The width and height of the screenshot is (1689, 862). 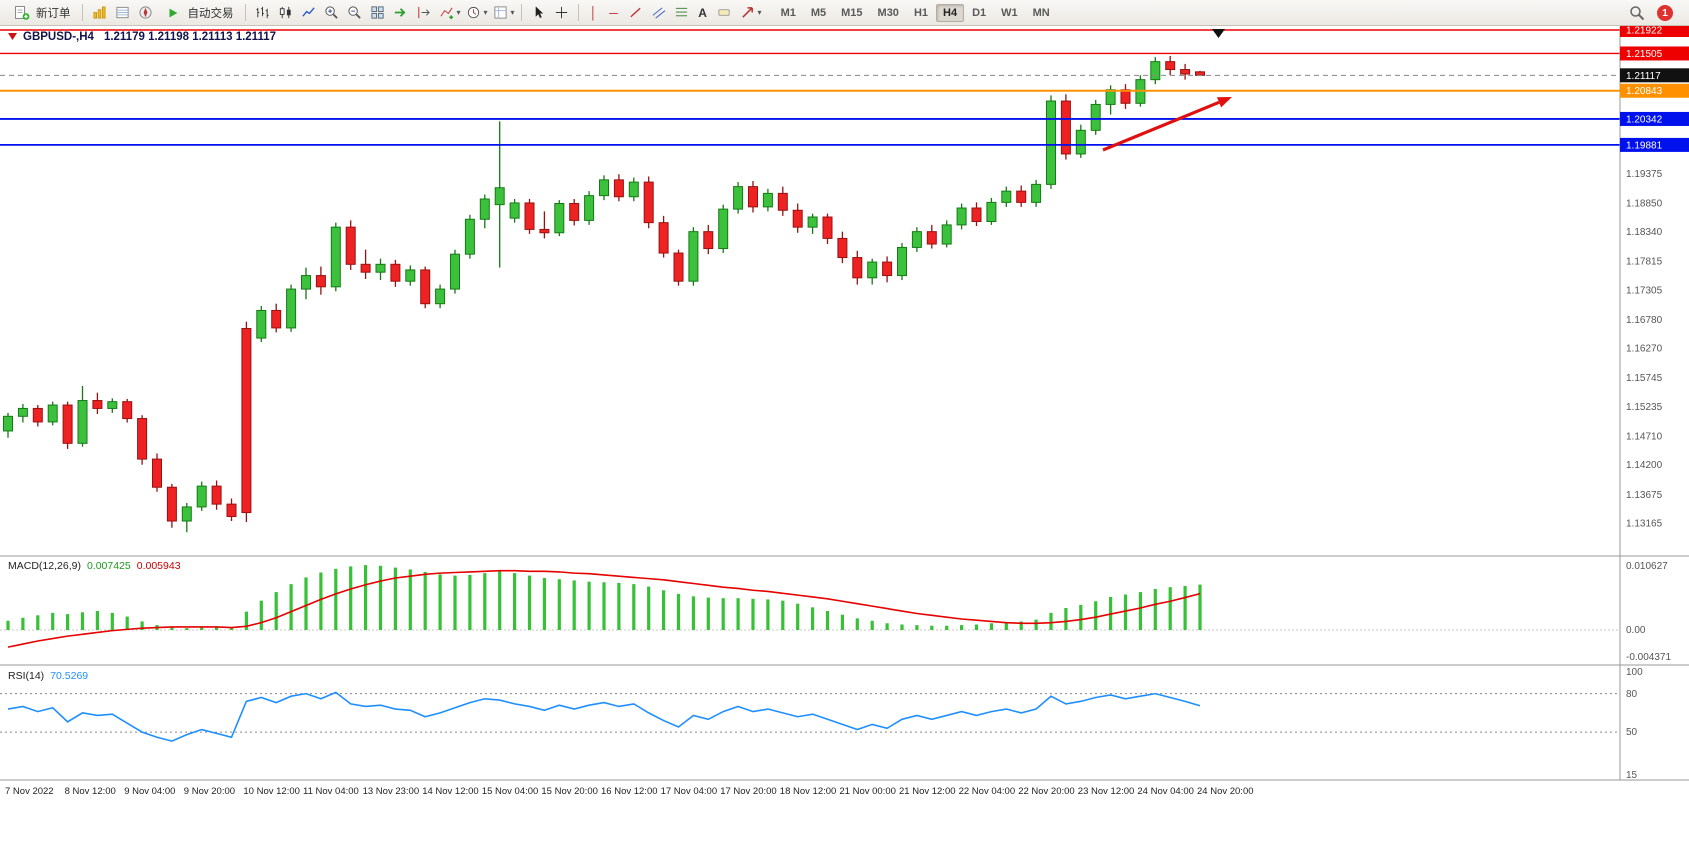 What do you see at coordinates (99, 12) in the screenshot?
I see `market-watch-icon` at bounding box center [99, 12].